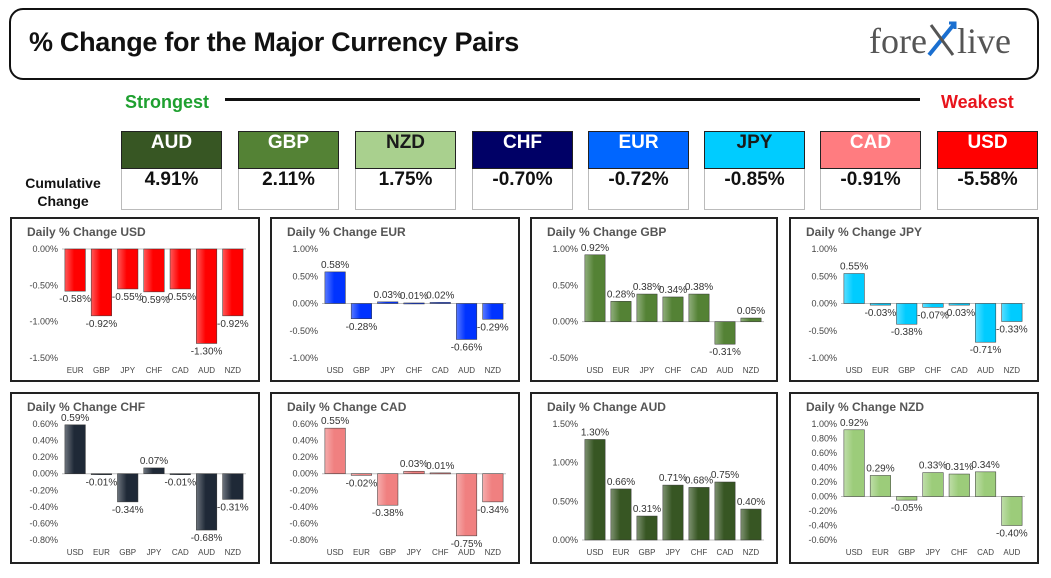 Image resolution: width=1051 pixels, height=578 pixels. Describe the element at coordinates (673, 290) in the screenshot. I see `data-label: 0.34%` at that location.